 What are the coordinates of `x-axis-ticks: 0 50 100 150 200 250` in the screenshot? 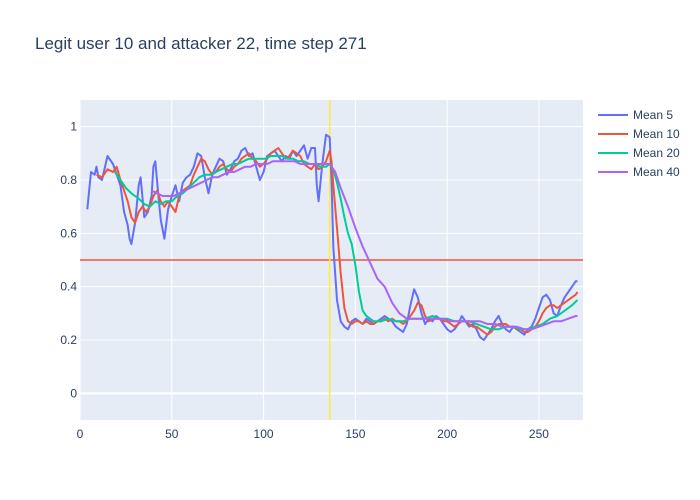 It's located at (313, 434).